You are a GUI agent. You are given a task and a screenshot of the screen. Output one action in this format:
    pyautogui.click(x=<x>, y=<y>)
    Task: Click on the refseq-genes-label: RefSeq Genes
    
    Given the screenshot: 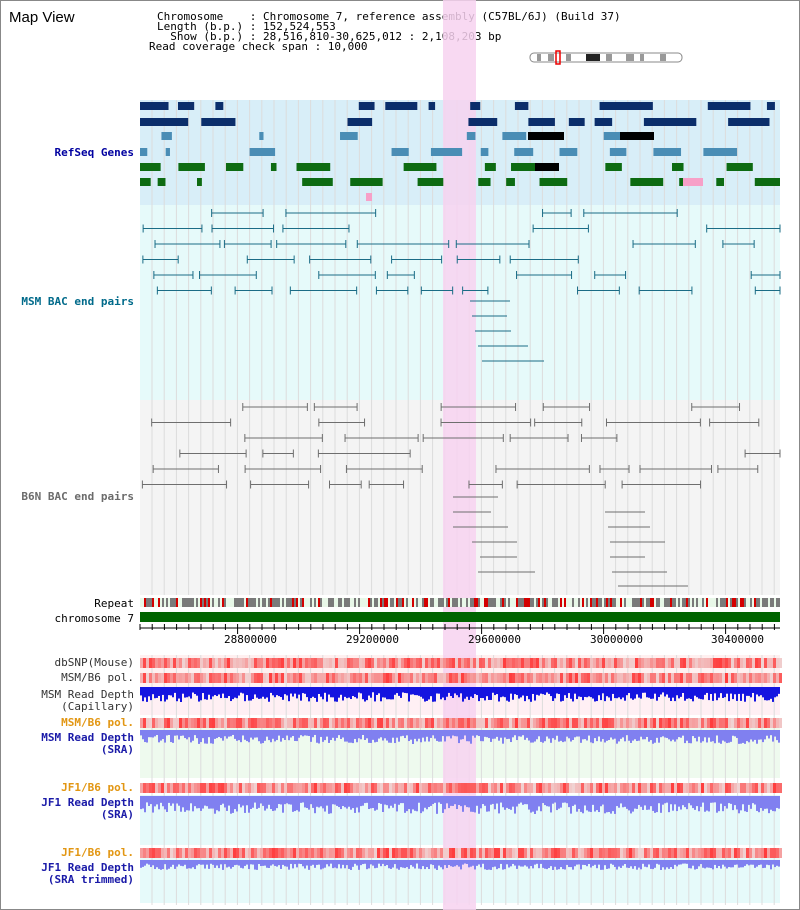 What is the action you would take?
    pyautogui.click(x=94, y=152)
    